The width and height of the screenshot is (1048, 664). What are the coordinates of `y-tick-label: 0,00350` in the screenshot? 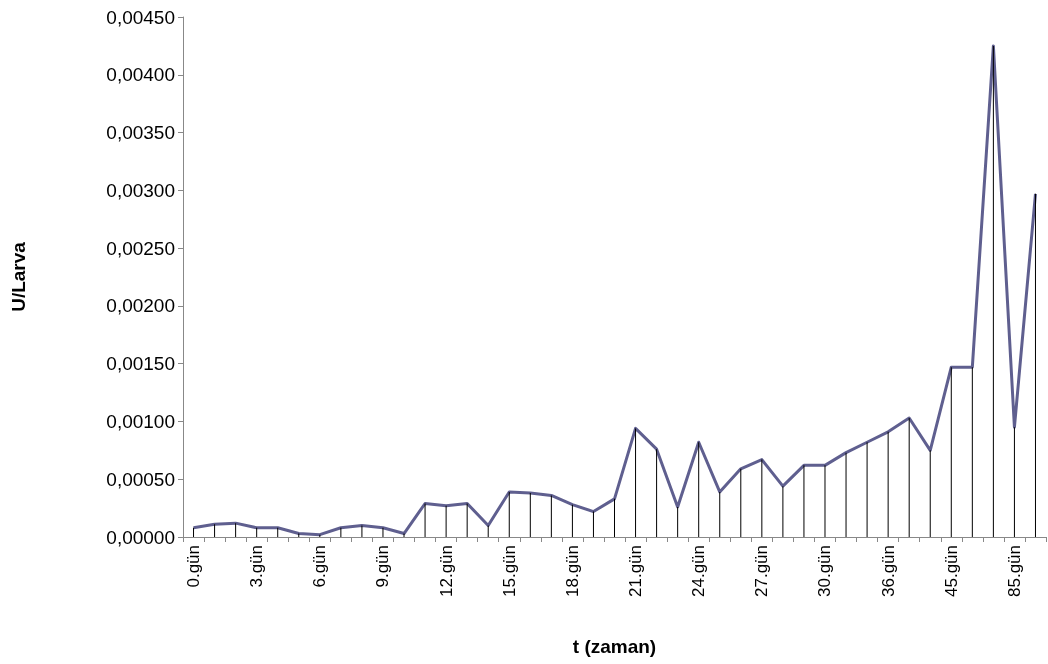 It's located at (140, 133).